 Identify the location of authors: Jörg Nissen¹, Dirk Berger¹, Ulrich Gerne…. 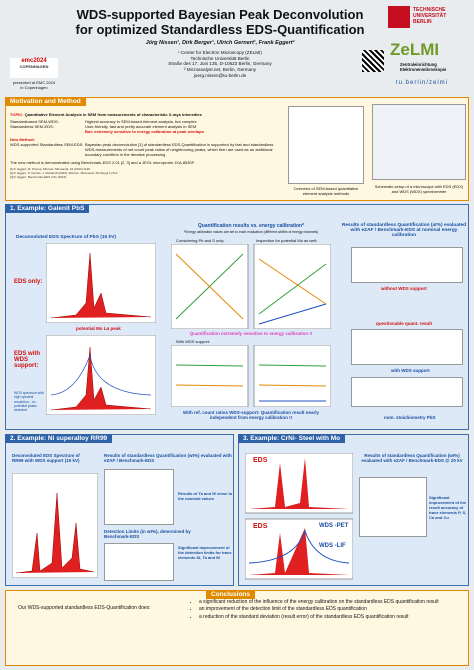
(220, 43).